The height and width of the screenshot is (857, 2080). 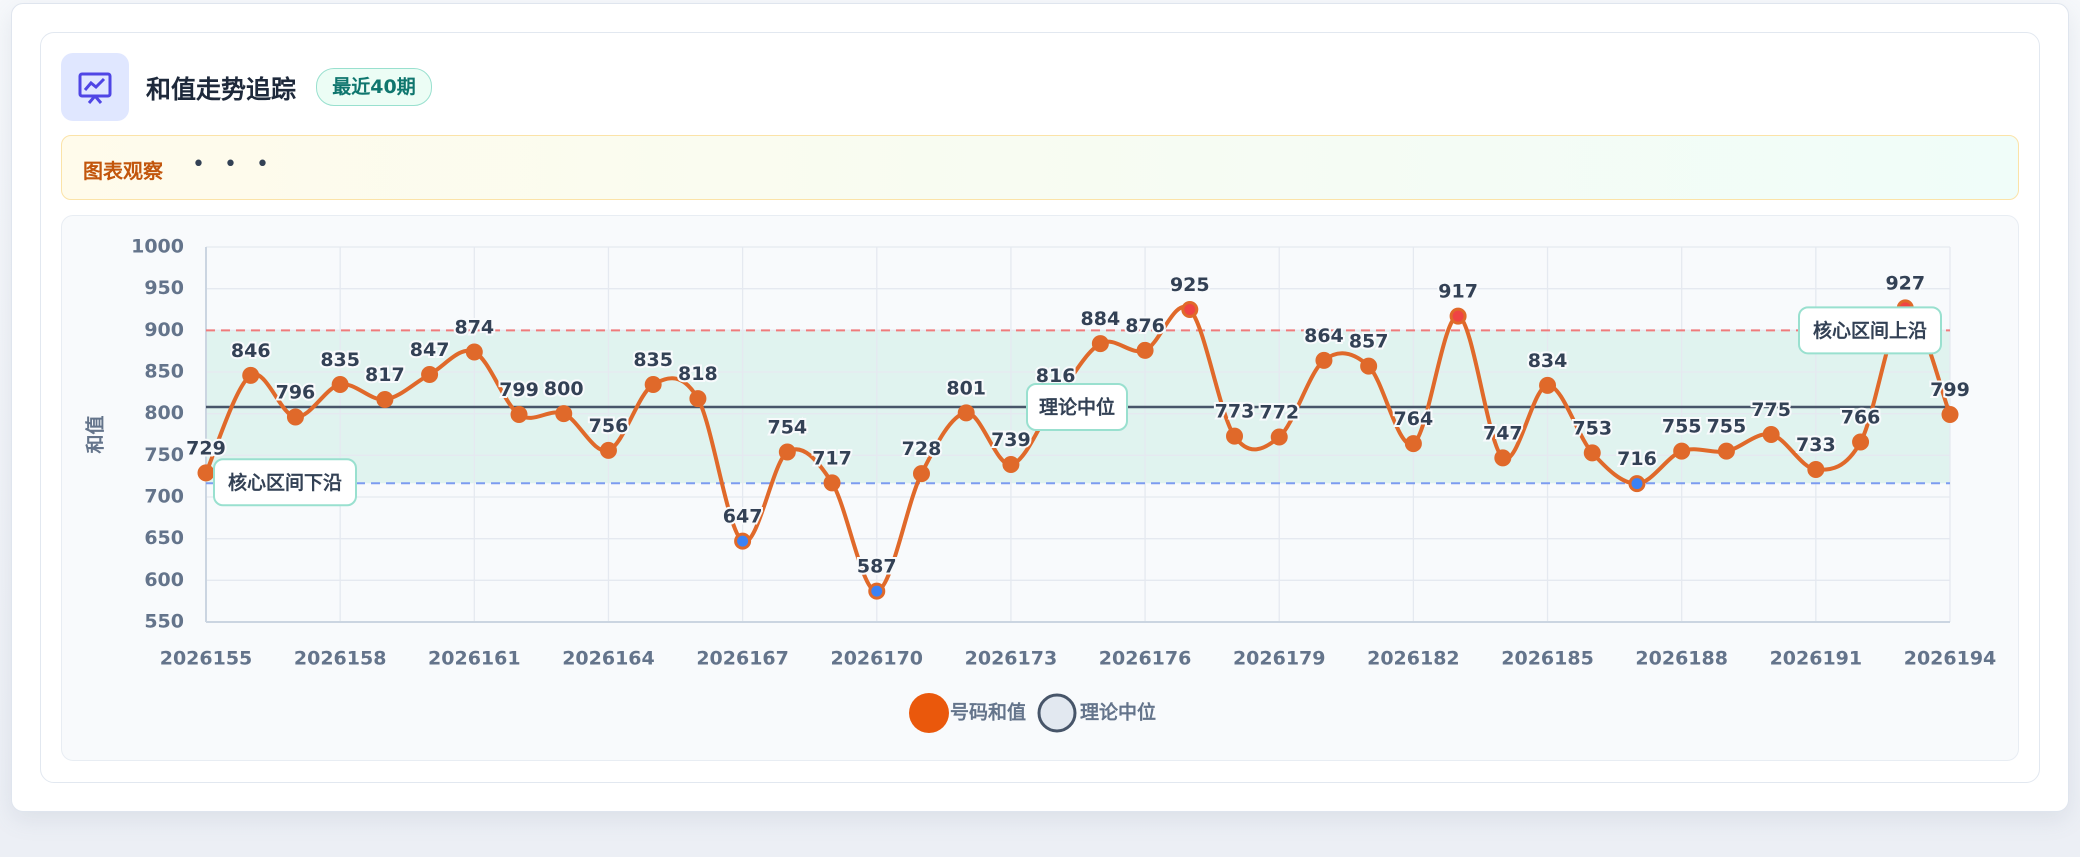 What do you see at coordinates (1950, 659) in the screenshot?
I see `x-tick-label: 2026194` at bounding box center [1950, 659].